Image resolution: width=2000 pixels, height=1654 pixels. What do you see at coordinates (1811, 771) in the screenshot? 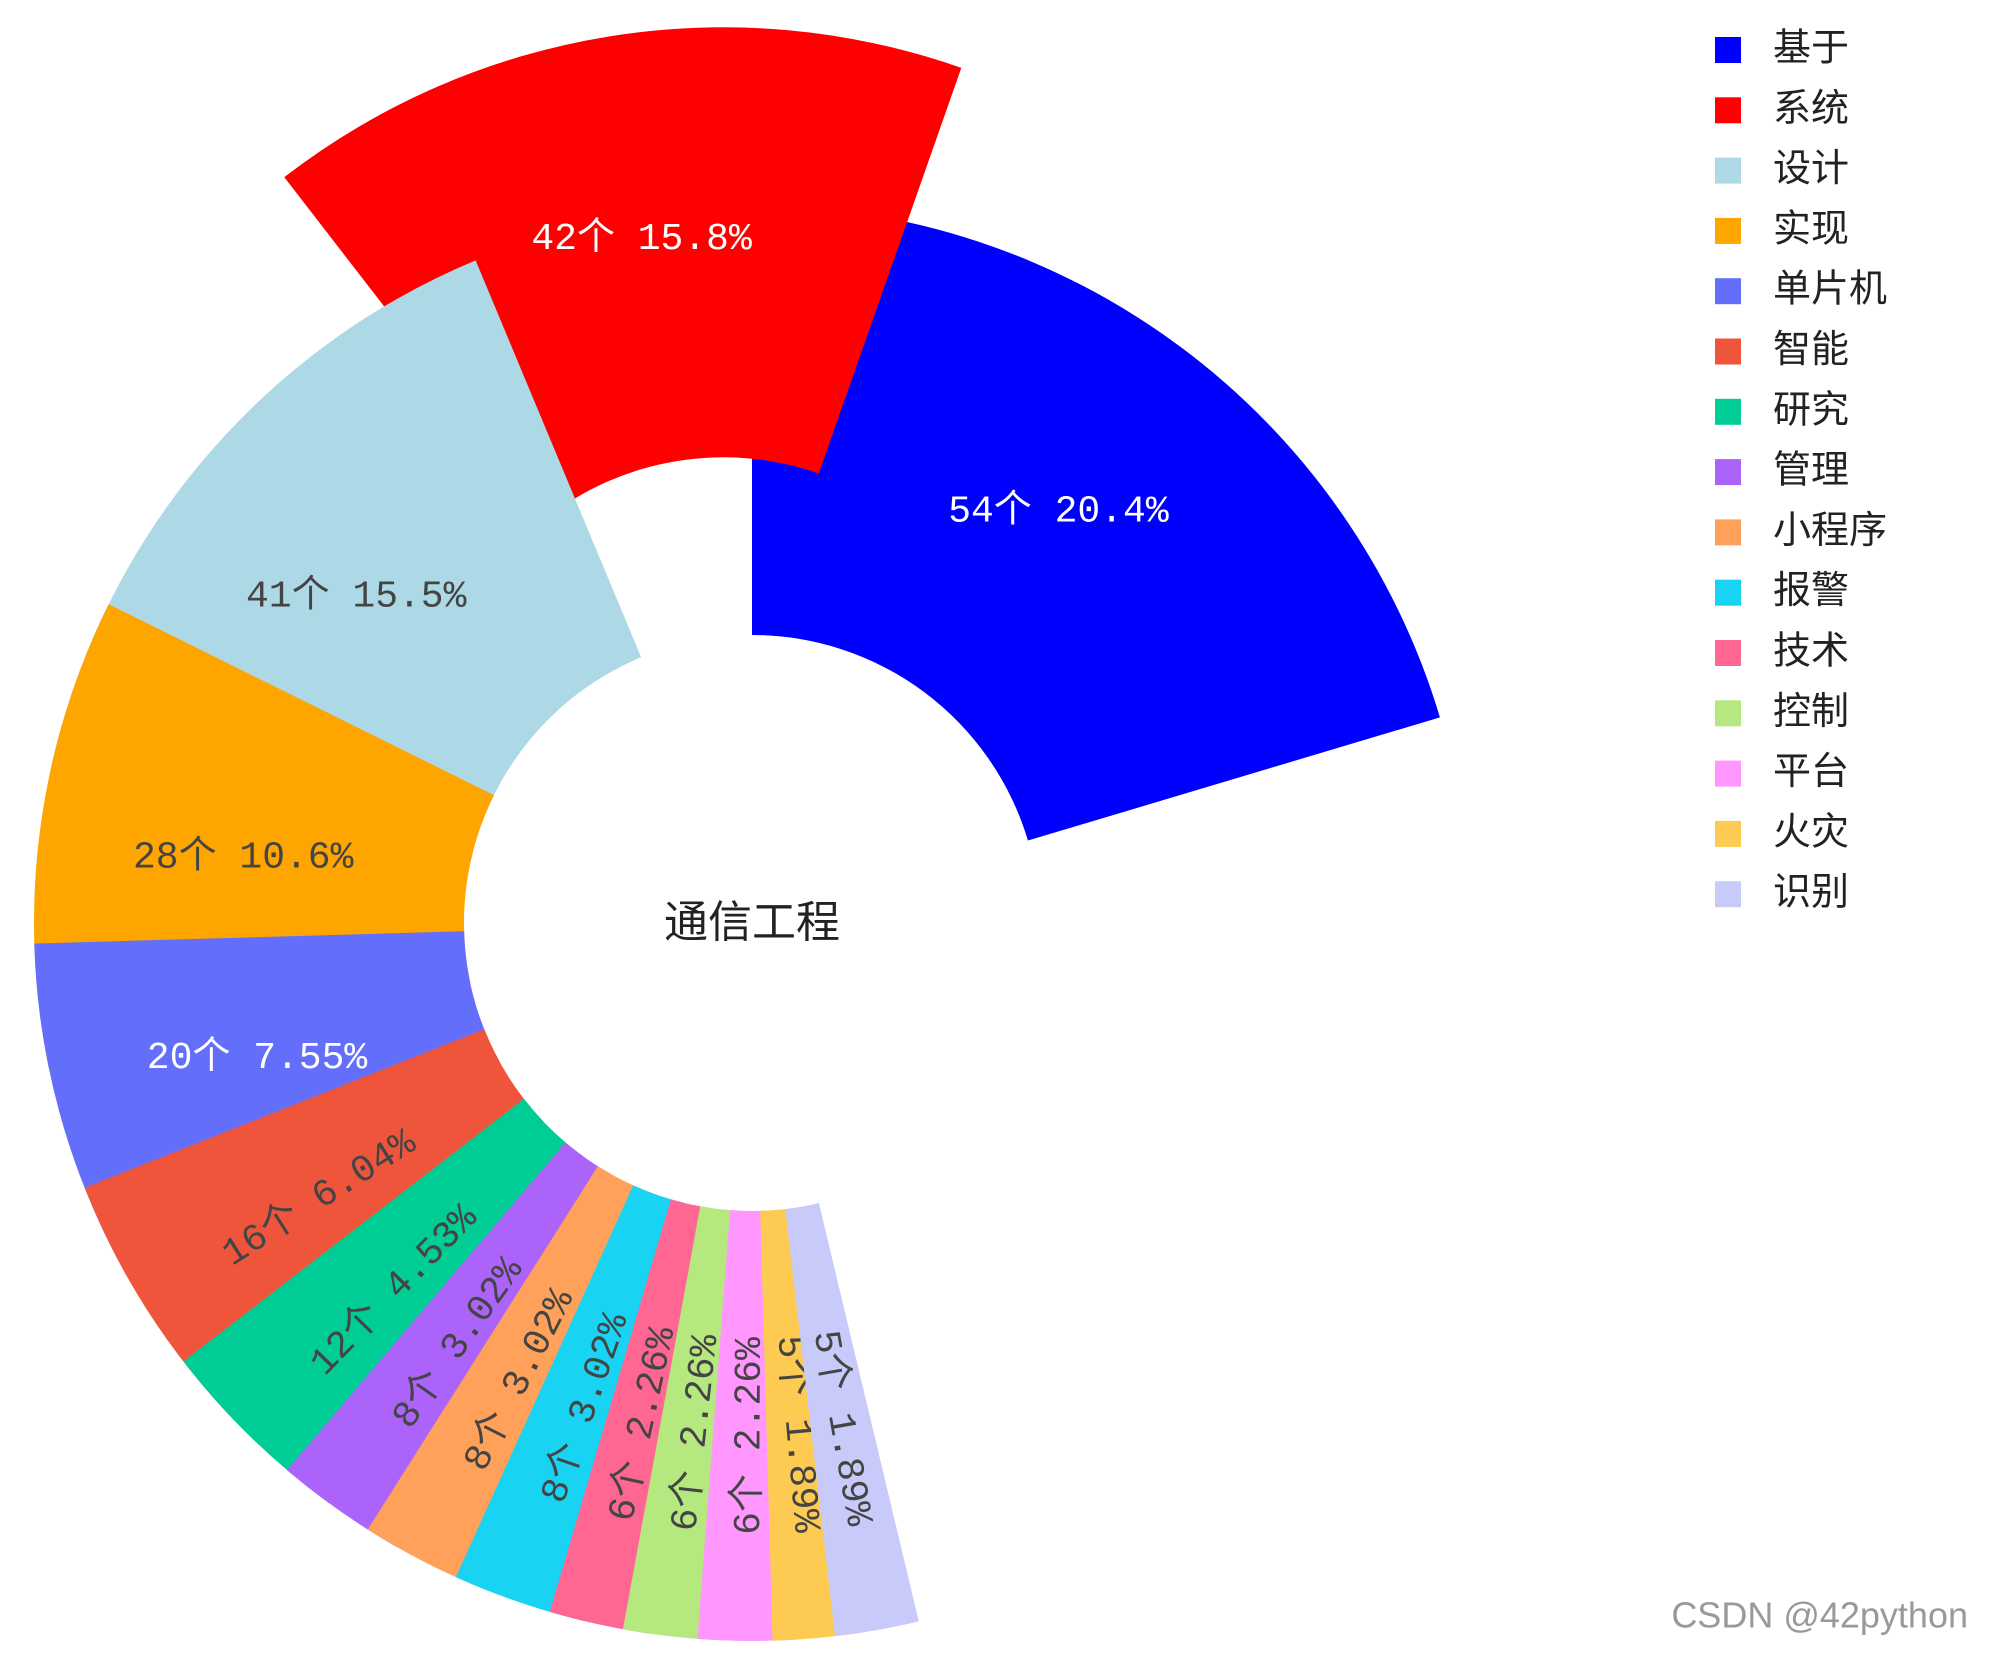
I see `legend-label: 平台` at bounding box center [1811, 771].